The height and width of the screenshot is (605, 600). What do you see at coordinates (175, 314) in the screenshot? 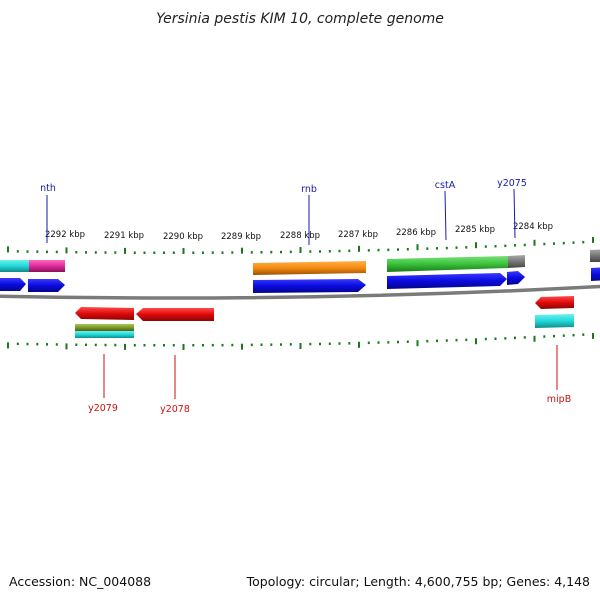
I see `gene-arrow-y2078` at bounding box center [175, 314].